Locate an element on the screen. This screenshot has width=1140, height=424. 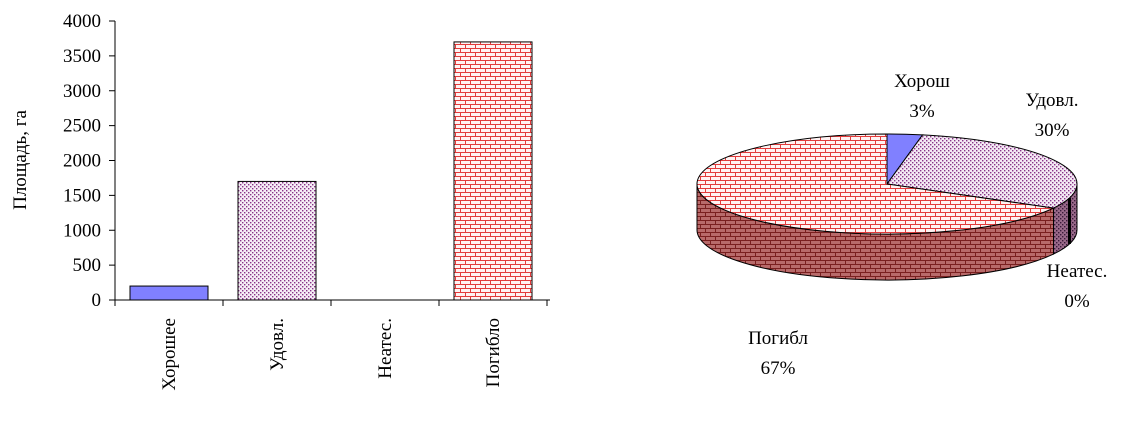
pie-label-percent: 3% is located at coordinates (922, 111).